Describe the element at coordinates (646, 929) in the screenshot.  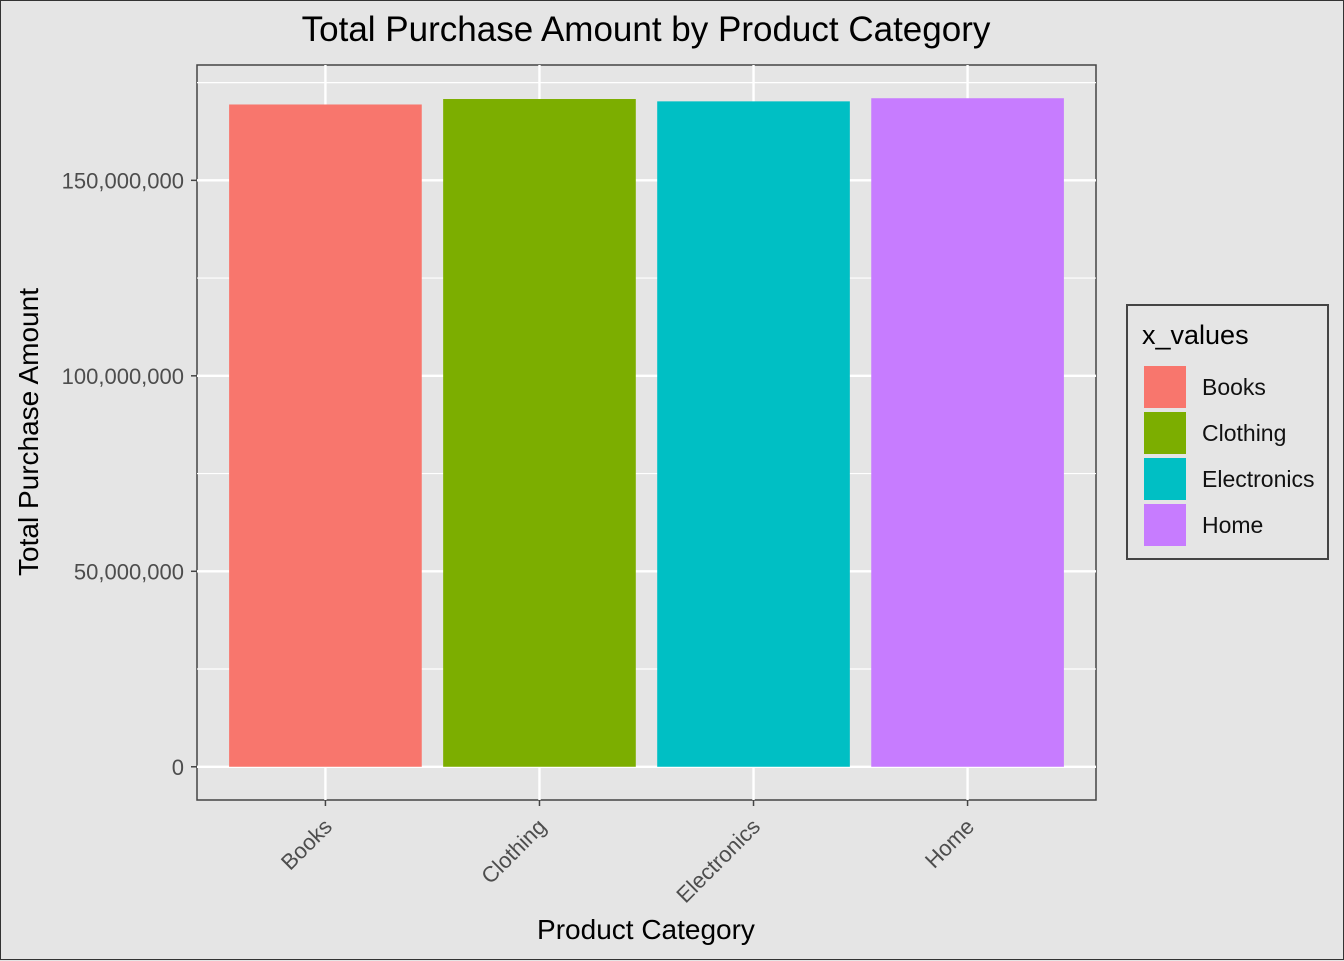
I see `x-axis-label: Product Category` at that location.